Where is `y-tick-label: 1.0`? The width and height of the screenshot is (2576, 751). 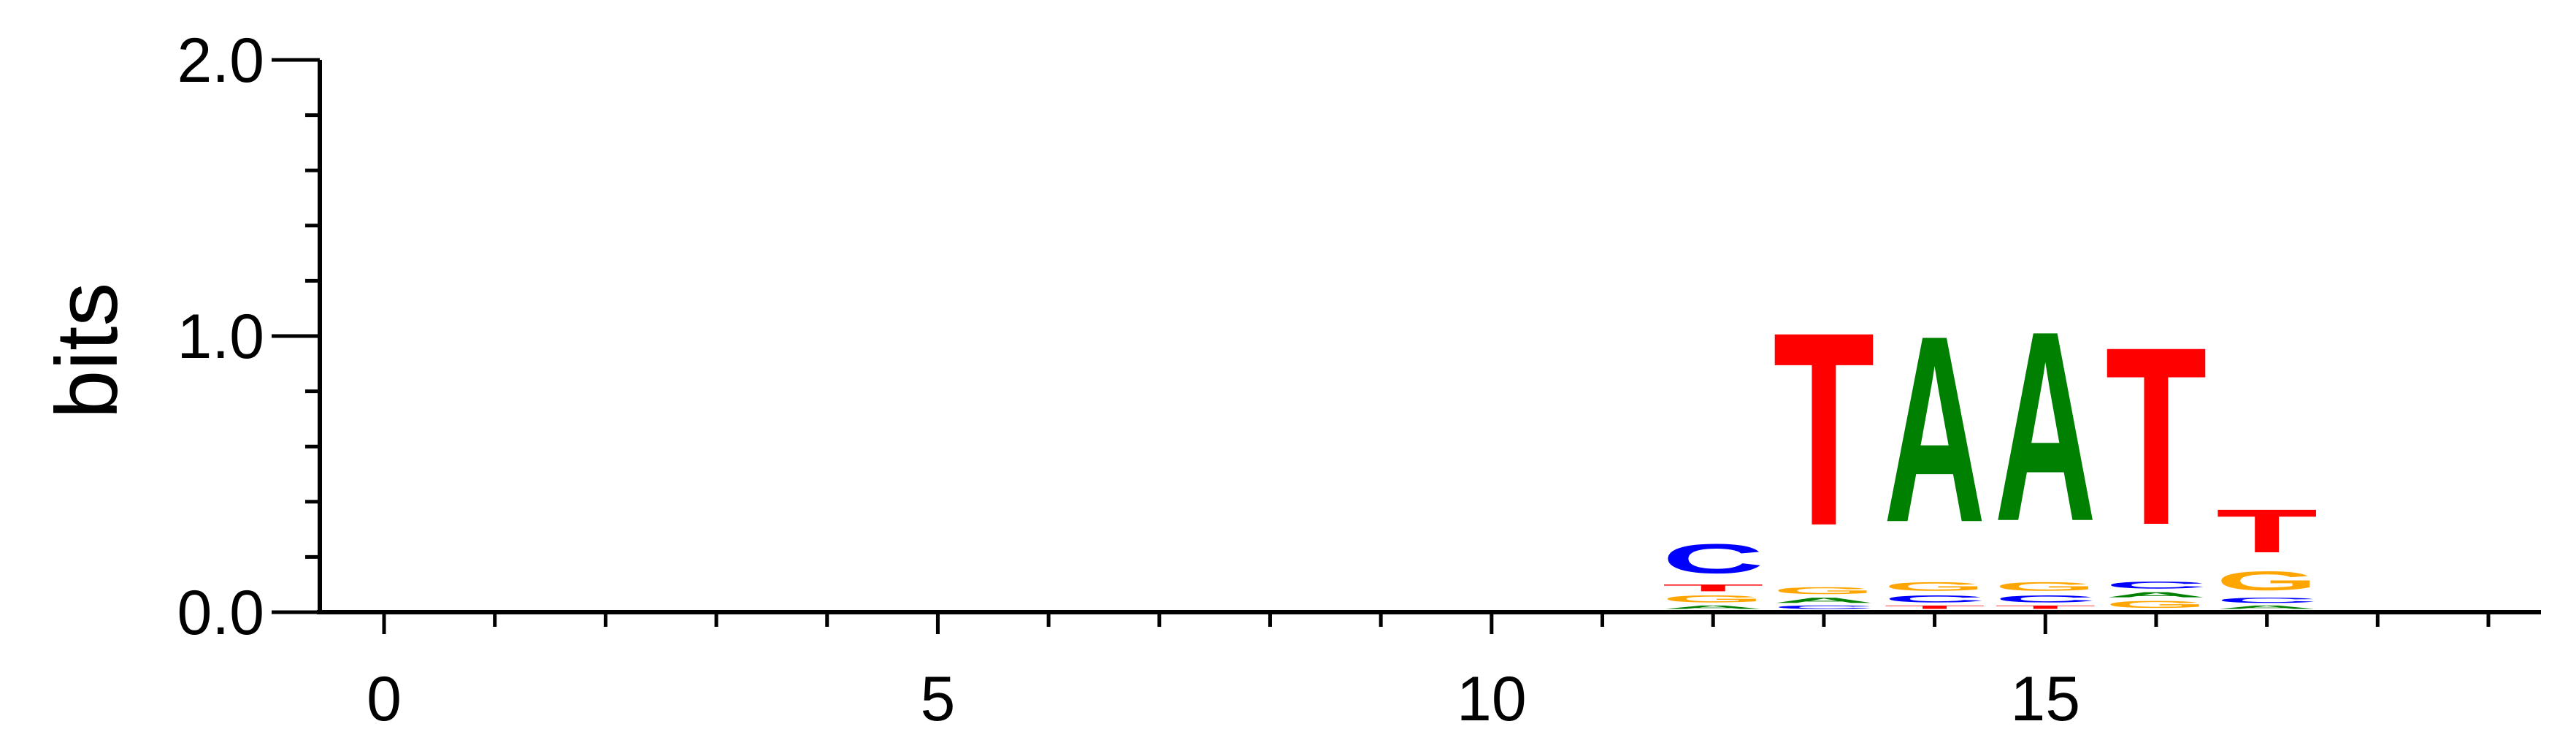 y-tick-label: 1.0 is located at coordinates (220, 337).